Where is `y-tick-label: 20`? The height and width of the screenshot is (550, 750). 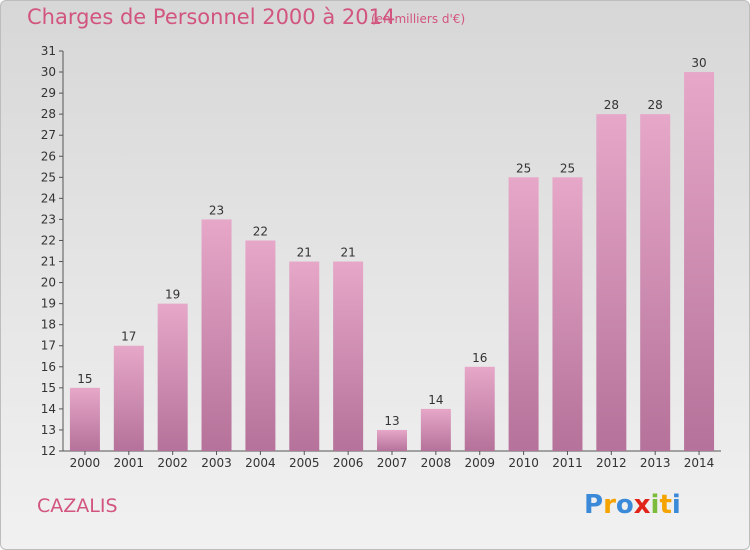
y-tick-label: 20 is located at coordinates (48, 283).